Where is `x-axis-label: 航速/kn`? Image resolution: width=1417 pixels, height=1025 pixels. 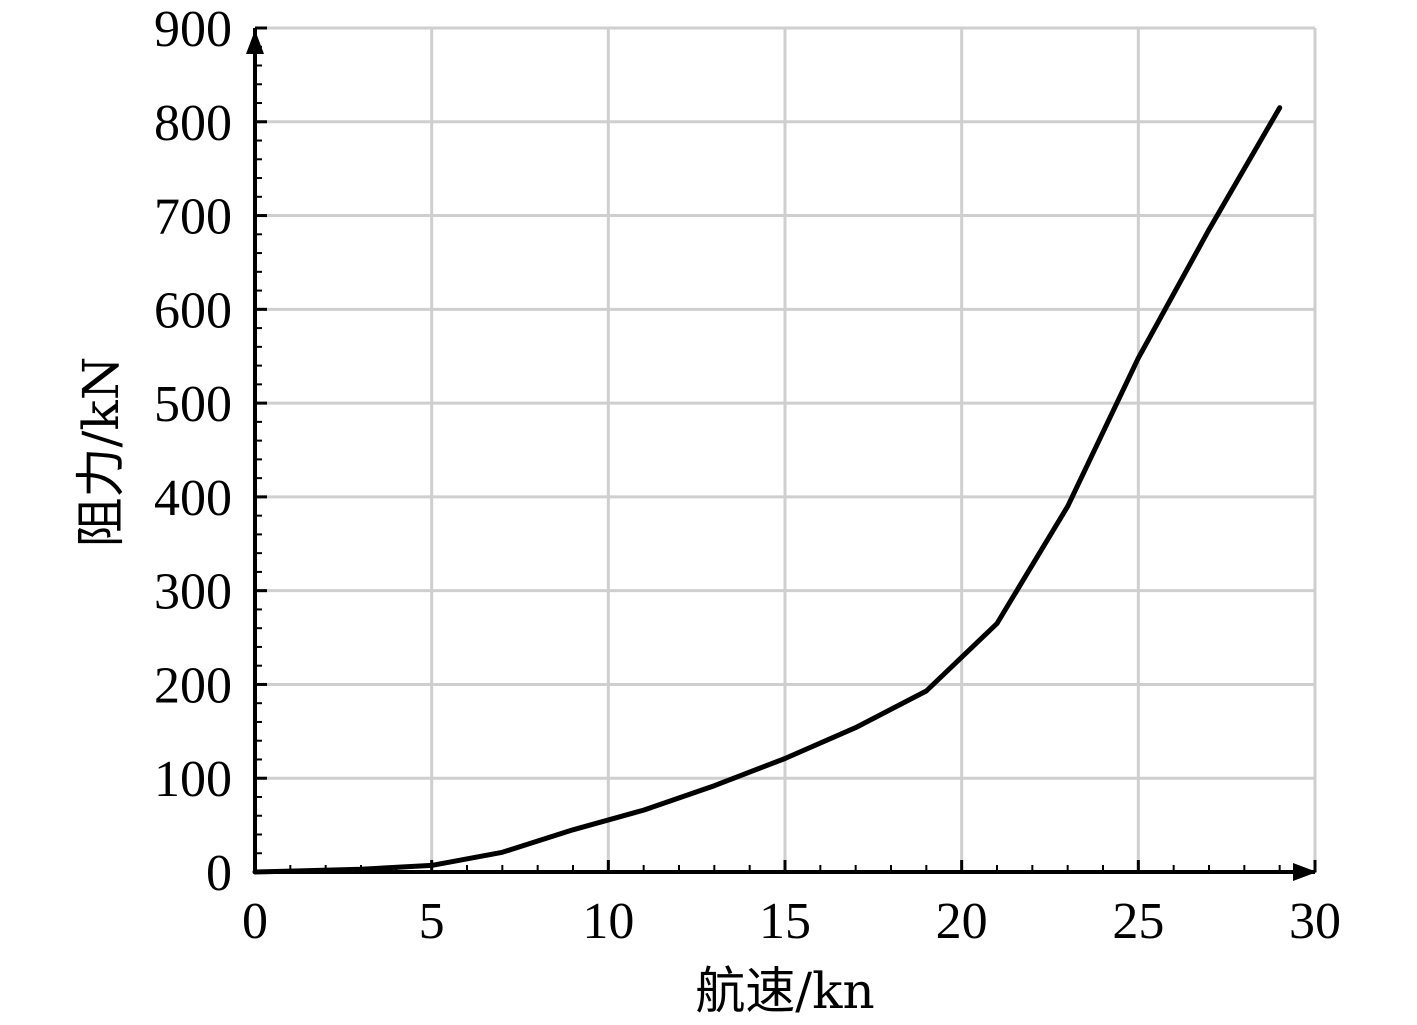 x-axis-label: 航速/kn is located at coordinates (784, 991).